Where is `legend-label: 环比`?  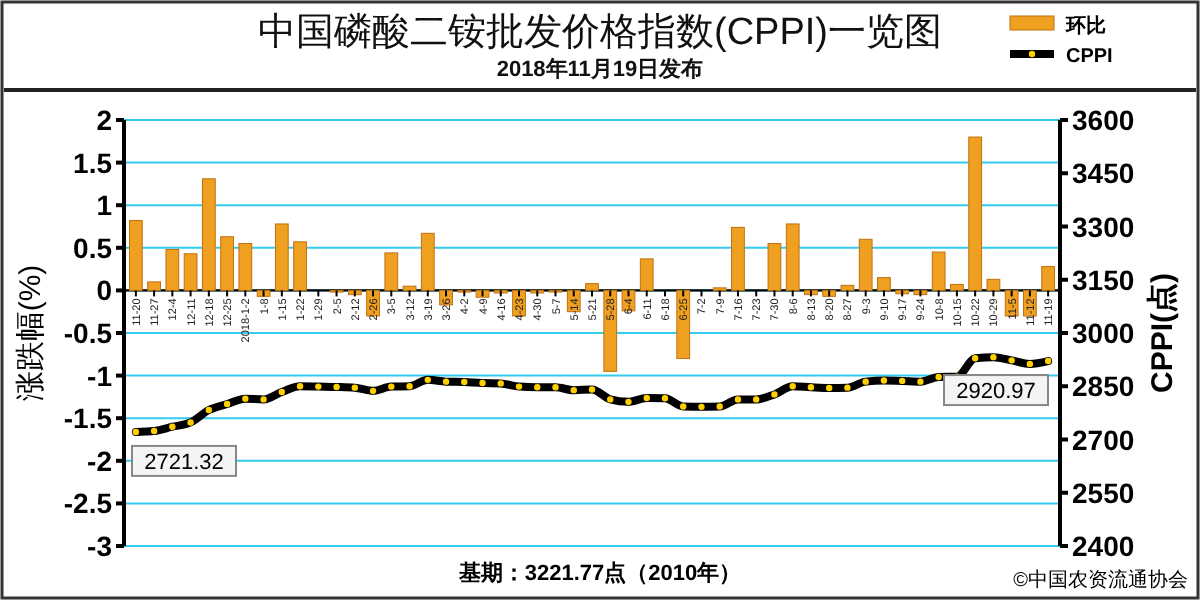 legend-label: 环比 is located at coordinates (1085, 26).